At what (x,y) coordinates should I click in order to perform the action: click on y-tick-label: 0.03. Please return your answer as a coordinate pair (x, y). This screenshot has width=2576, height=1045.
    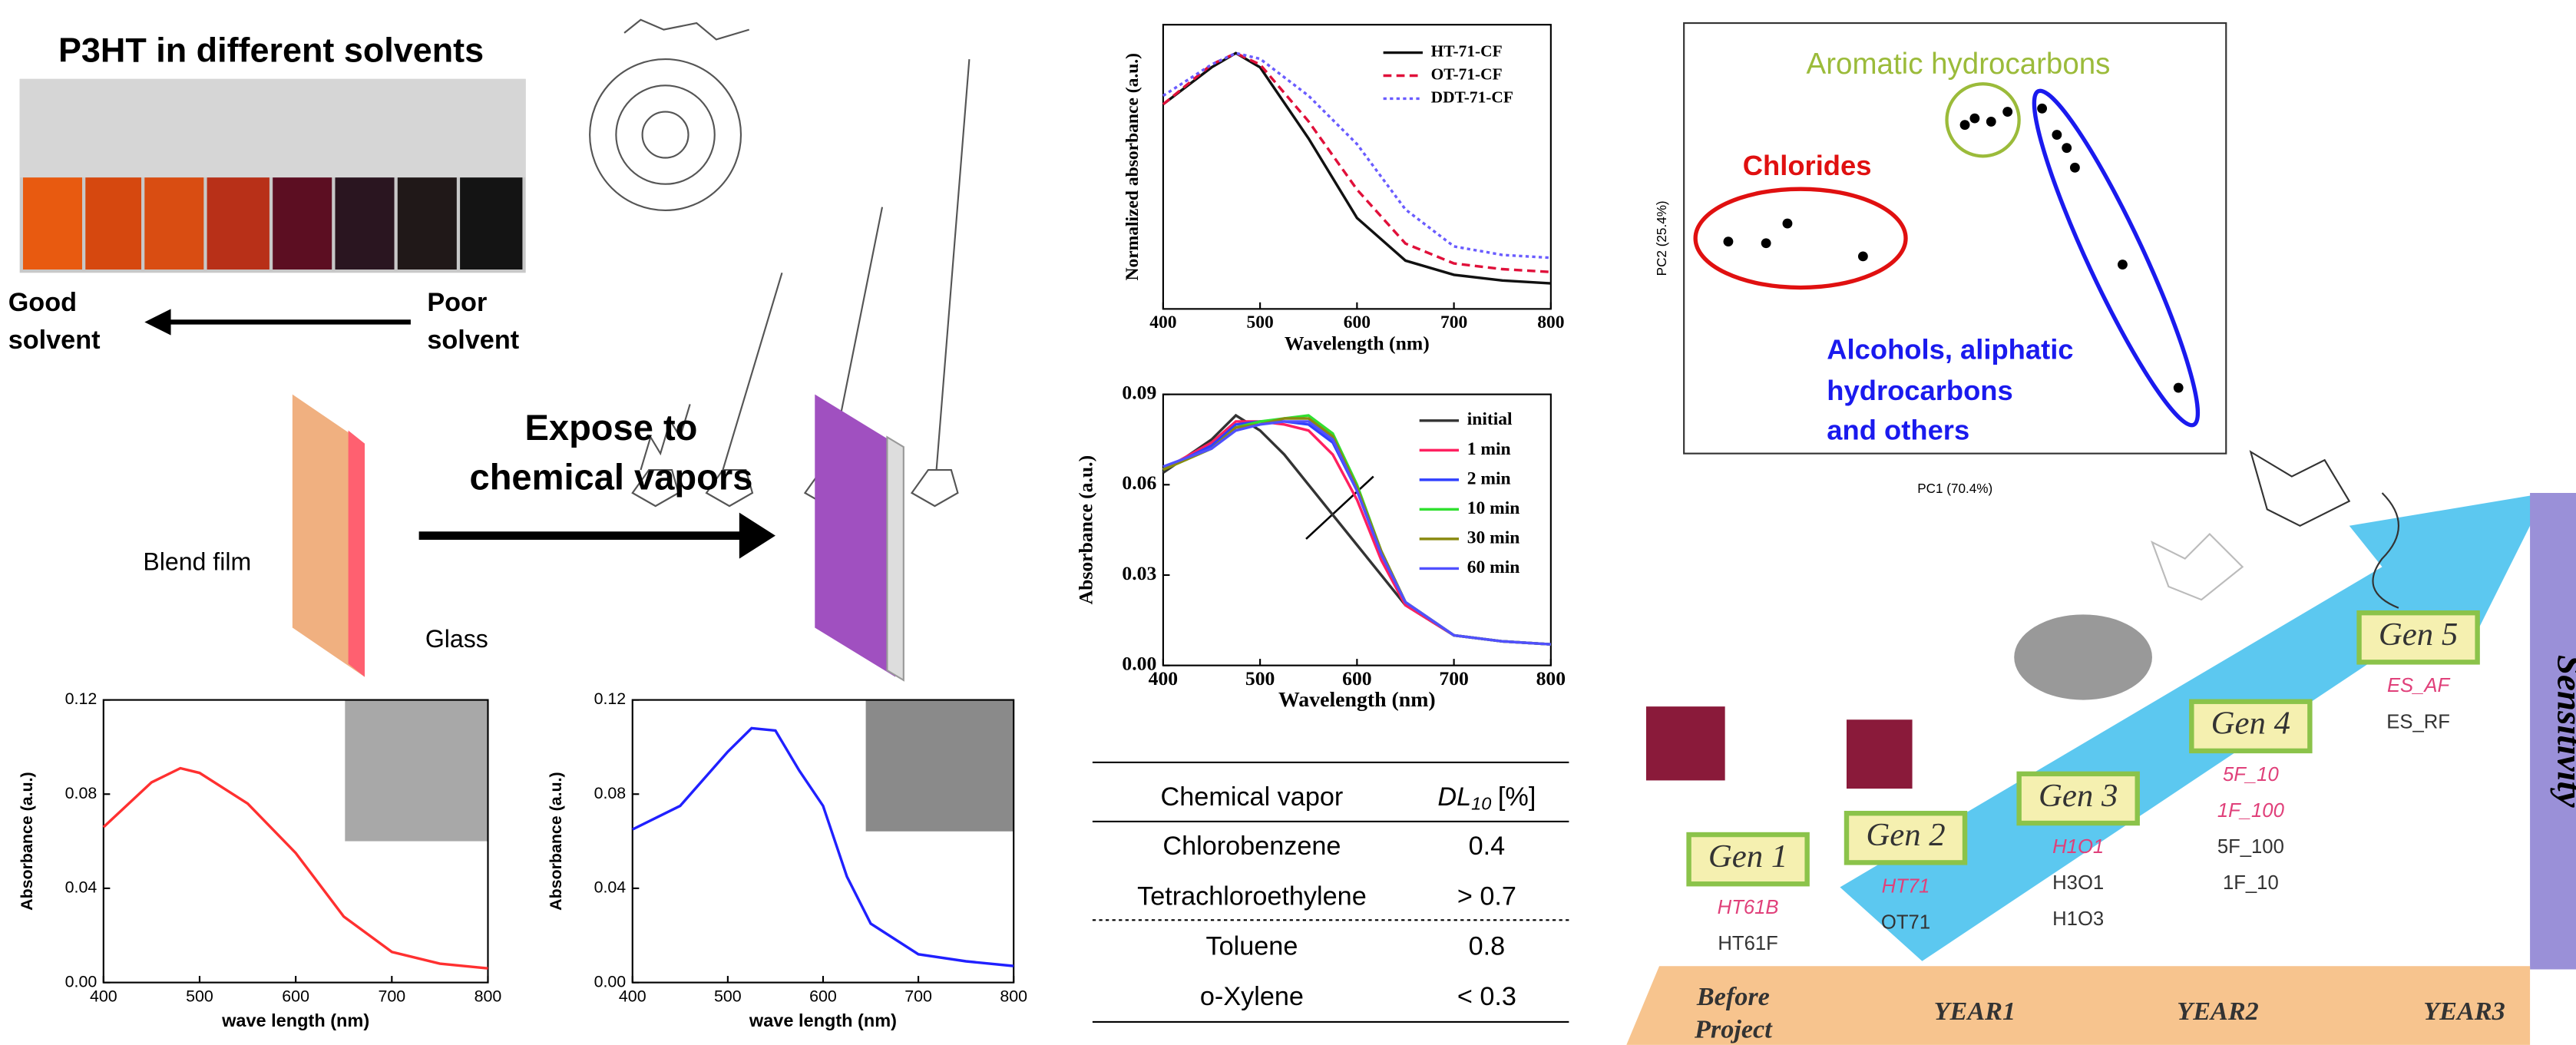
    Looking at the image, I should click on (1139, 573).